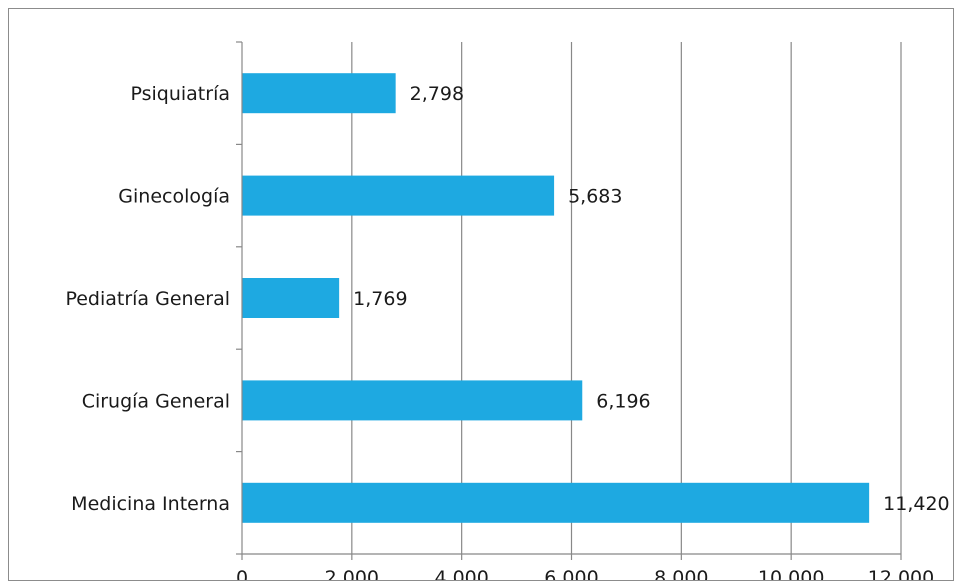 The image size is (956, 583). What do you see at coordinates (147, 299) in the screenshot?
I see `category-label: Pediatría General` at bounding box center [147, 299].